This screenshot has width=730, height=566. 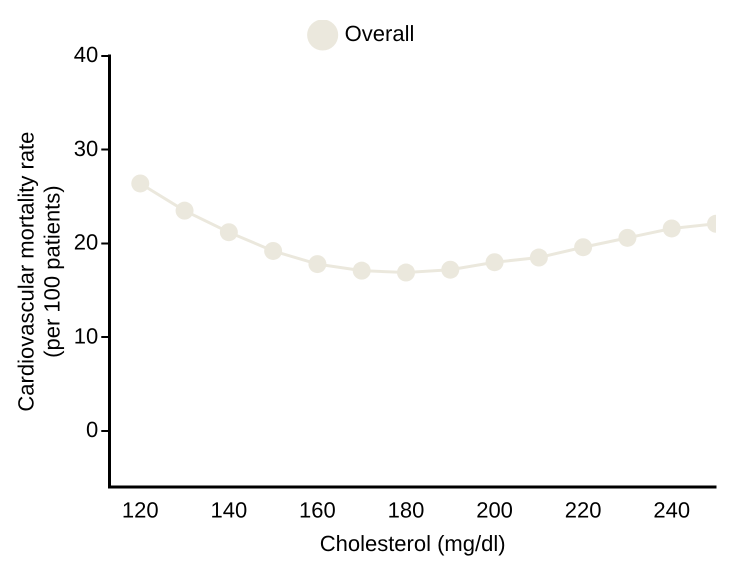 I want to click on x-tick-label: 160, so click(x=317, y=509).